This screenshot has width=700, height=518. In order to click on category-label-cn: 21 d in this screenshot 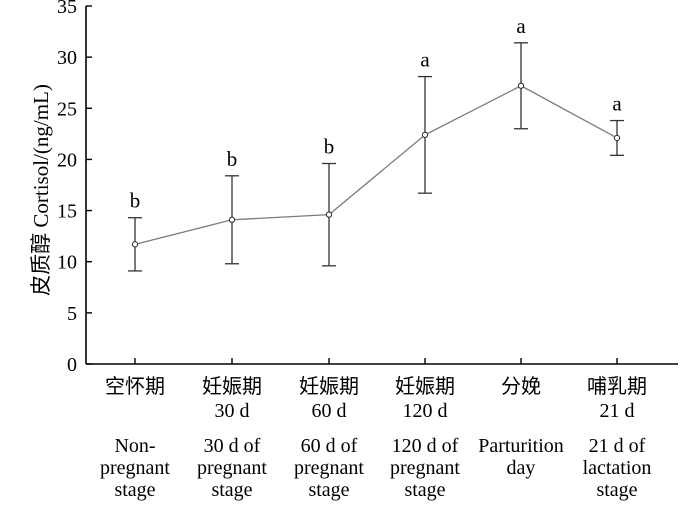, I will do `click(617, 411)`.